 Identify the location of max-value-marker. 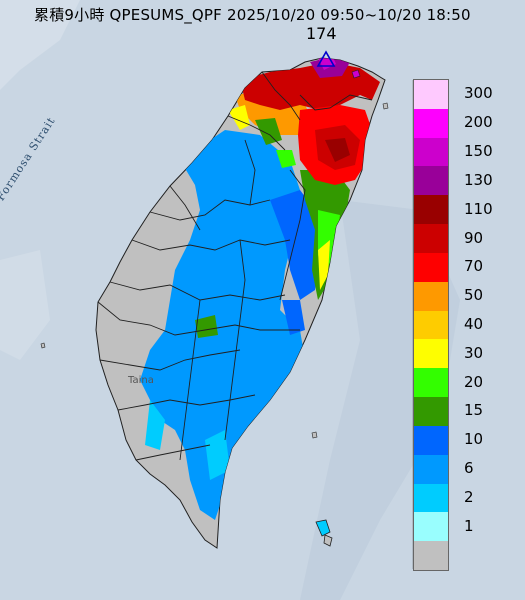
(326, 58).